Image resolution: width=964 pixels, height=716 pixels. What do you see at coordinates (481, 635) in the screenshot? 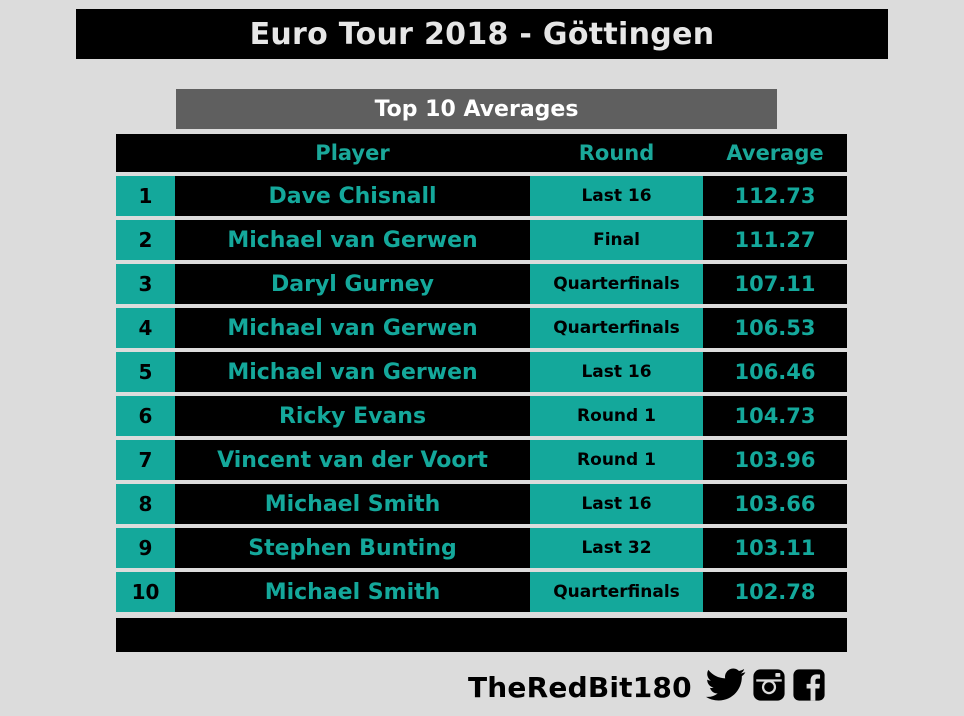
I see `table-footer-bar` at bounding box center [481, 635].